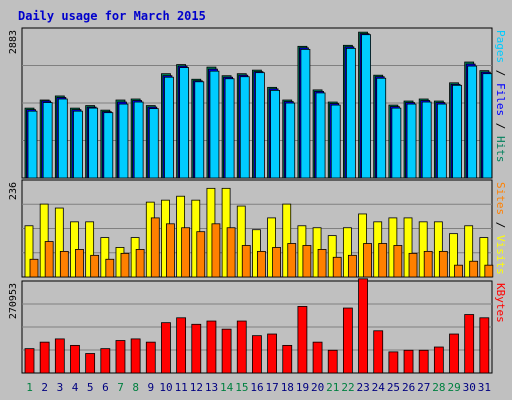 This screenshot has width=512, height=400. I want to click on day-label-22: 22, so click(347, 387).